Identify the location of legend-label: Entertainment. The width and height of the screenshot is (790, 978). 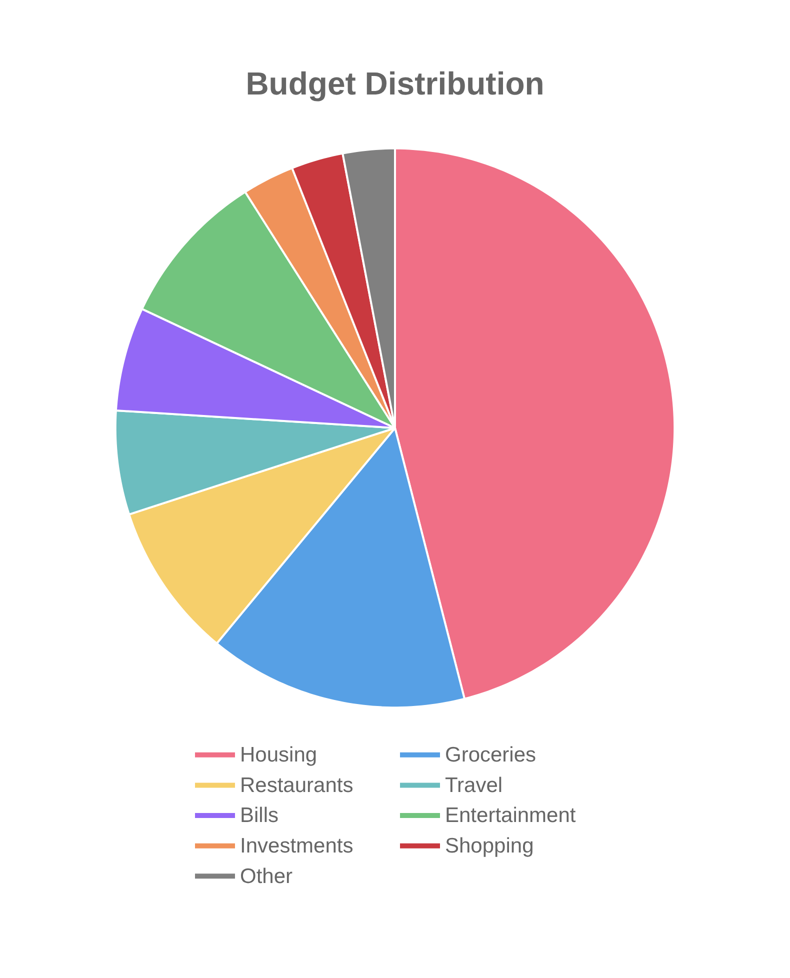
(510, 816).